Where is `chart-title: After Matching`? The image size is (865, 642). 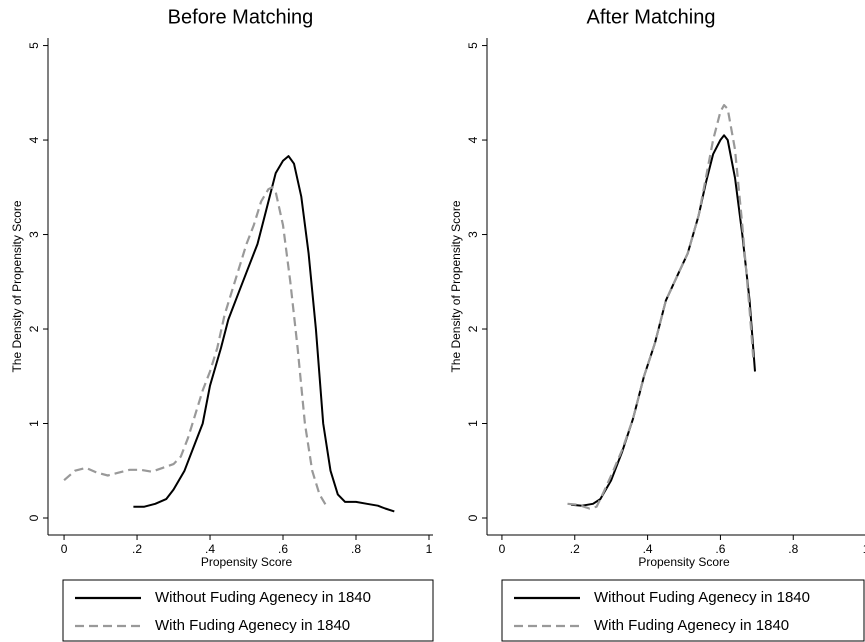 chart-title: After Matching is located at coordinates (651, 17).